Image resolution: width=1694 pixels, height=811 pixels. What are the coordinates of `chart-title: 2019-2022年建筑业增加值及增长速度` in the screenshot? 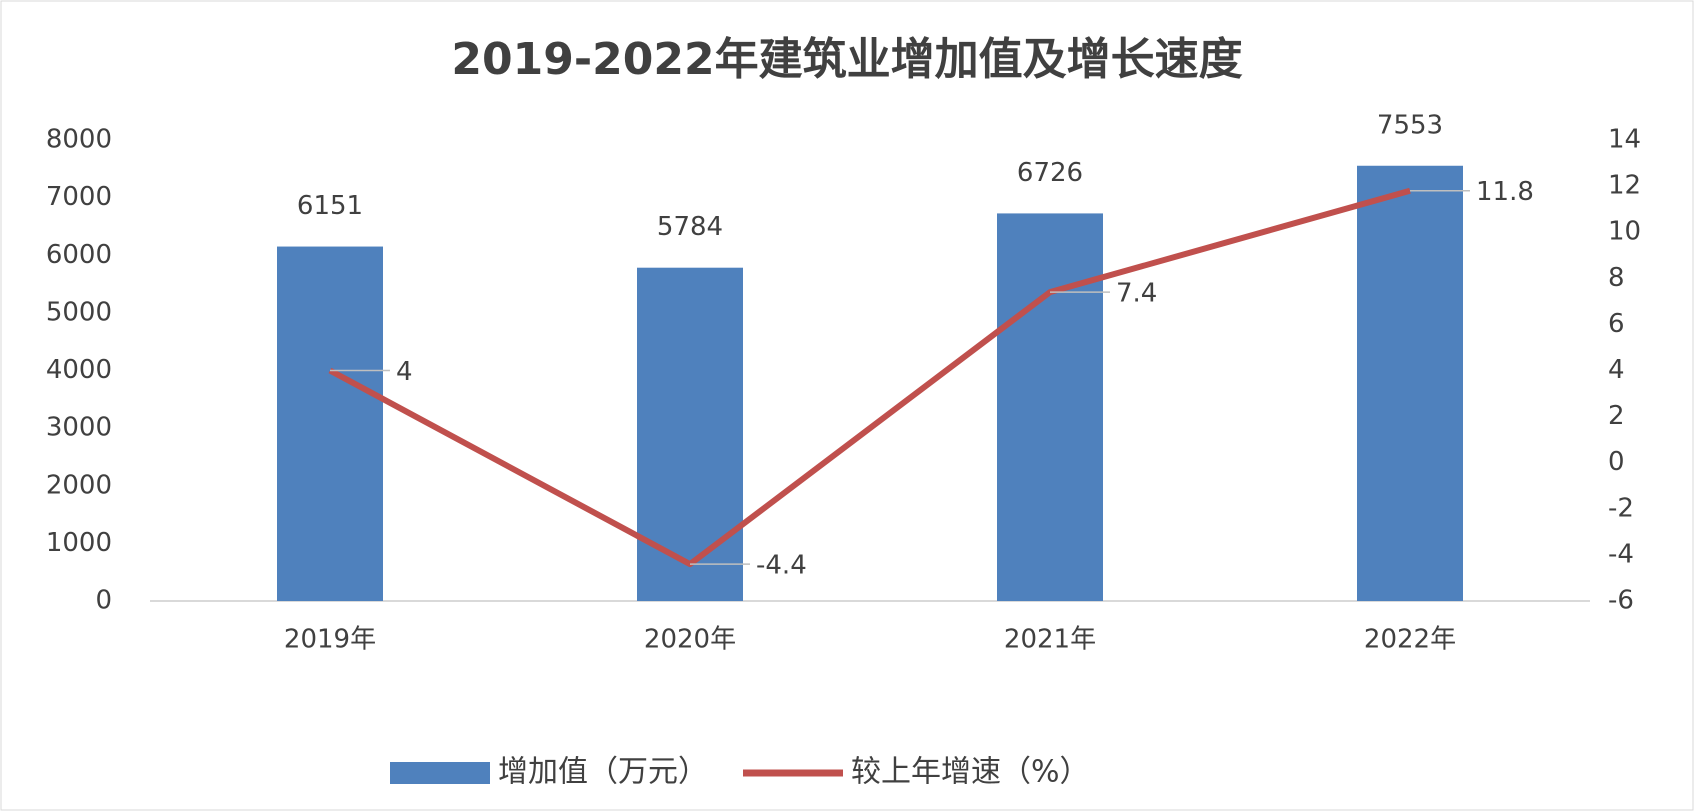 It's located at (846, 59).